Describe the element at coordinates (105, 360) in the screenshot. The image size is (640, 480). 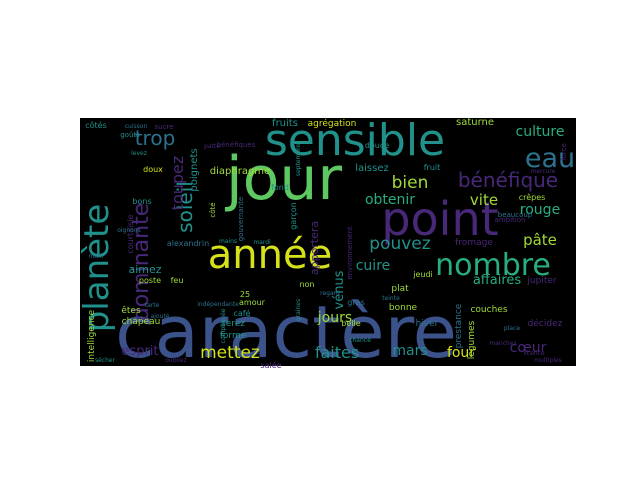
I see `word-cloud-word: sécher` at that location.